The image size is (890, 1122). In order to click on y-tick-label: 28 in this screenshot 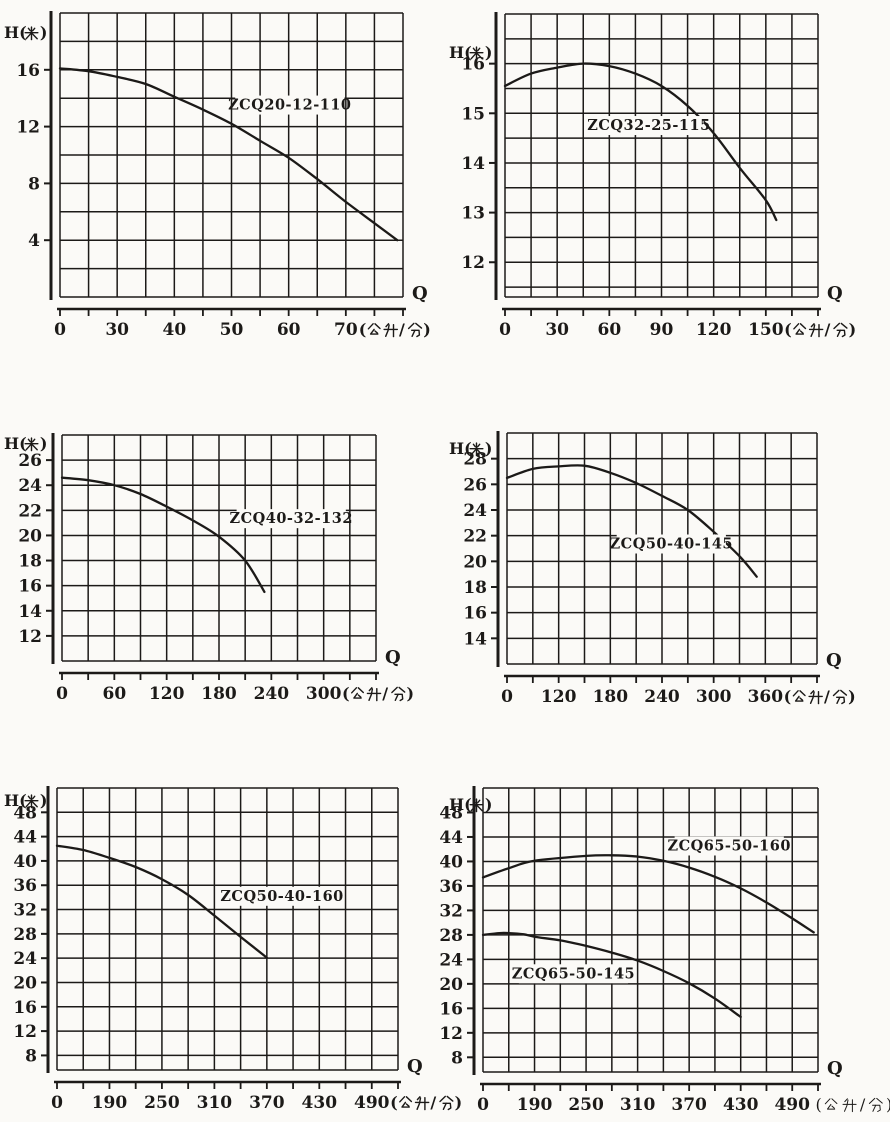, I will do `click(25, 935)`.